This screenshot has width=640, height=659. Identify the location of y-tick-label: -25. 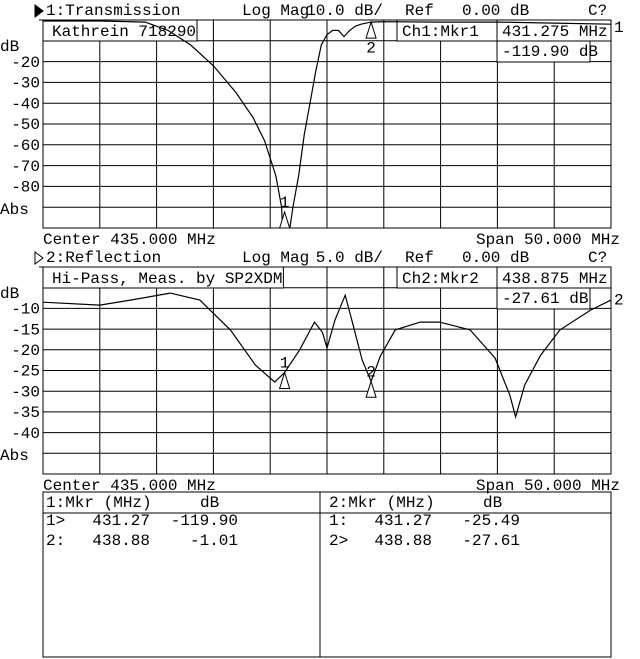
(25, 372).